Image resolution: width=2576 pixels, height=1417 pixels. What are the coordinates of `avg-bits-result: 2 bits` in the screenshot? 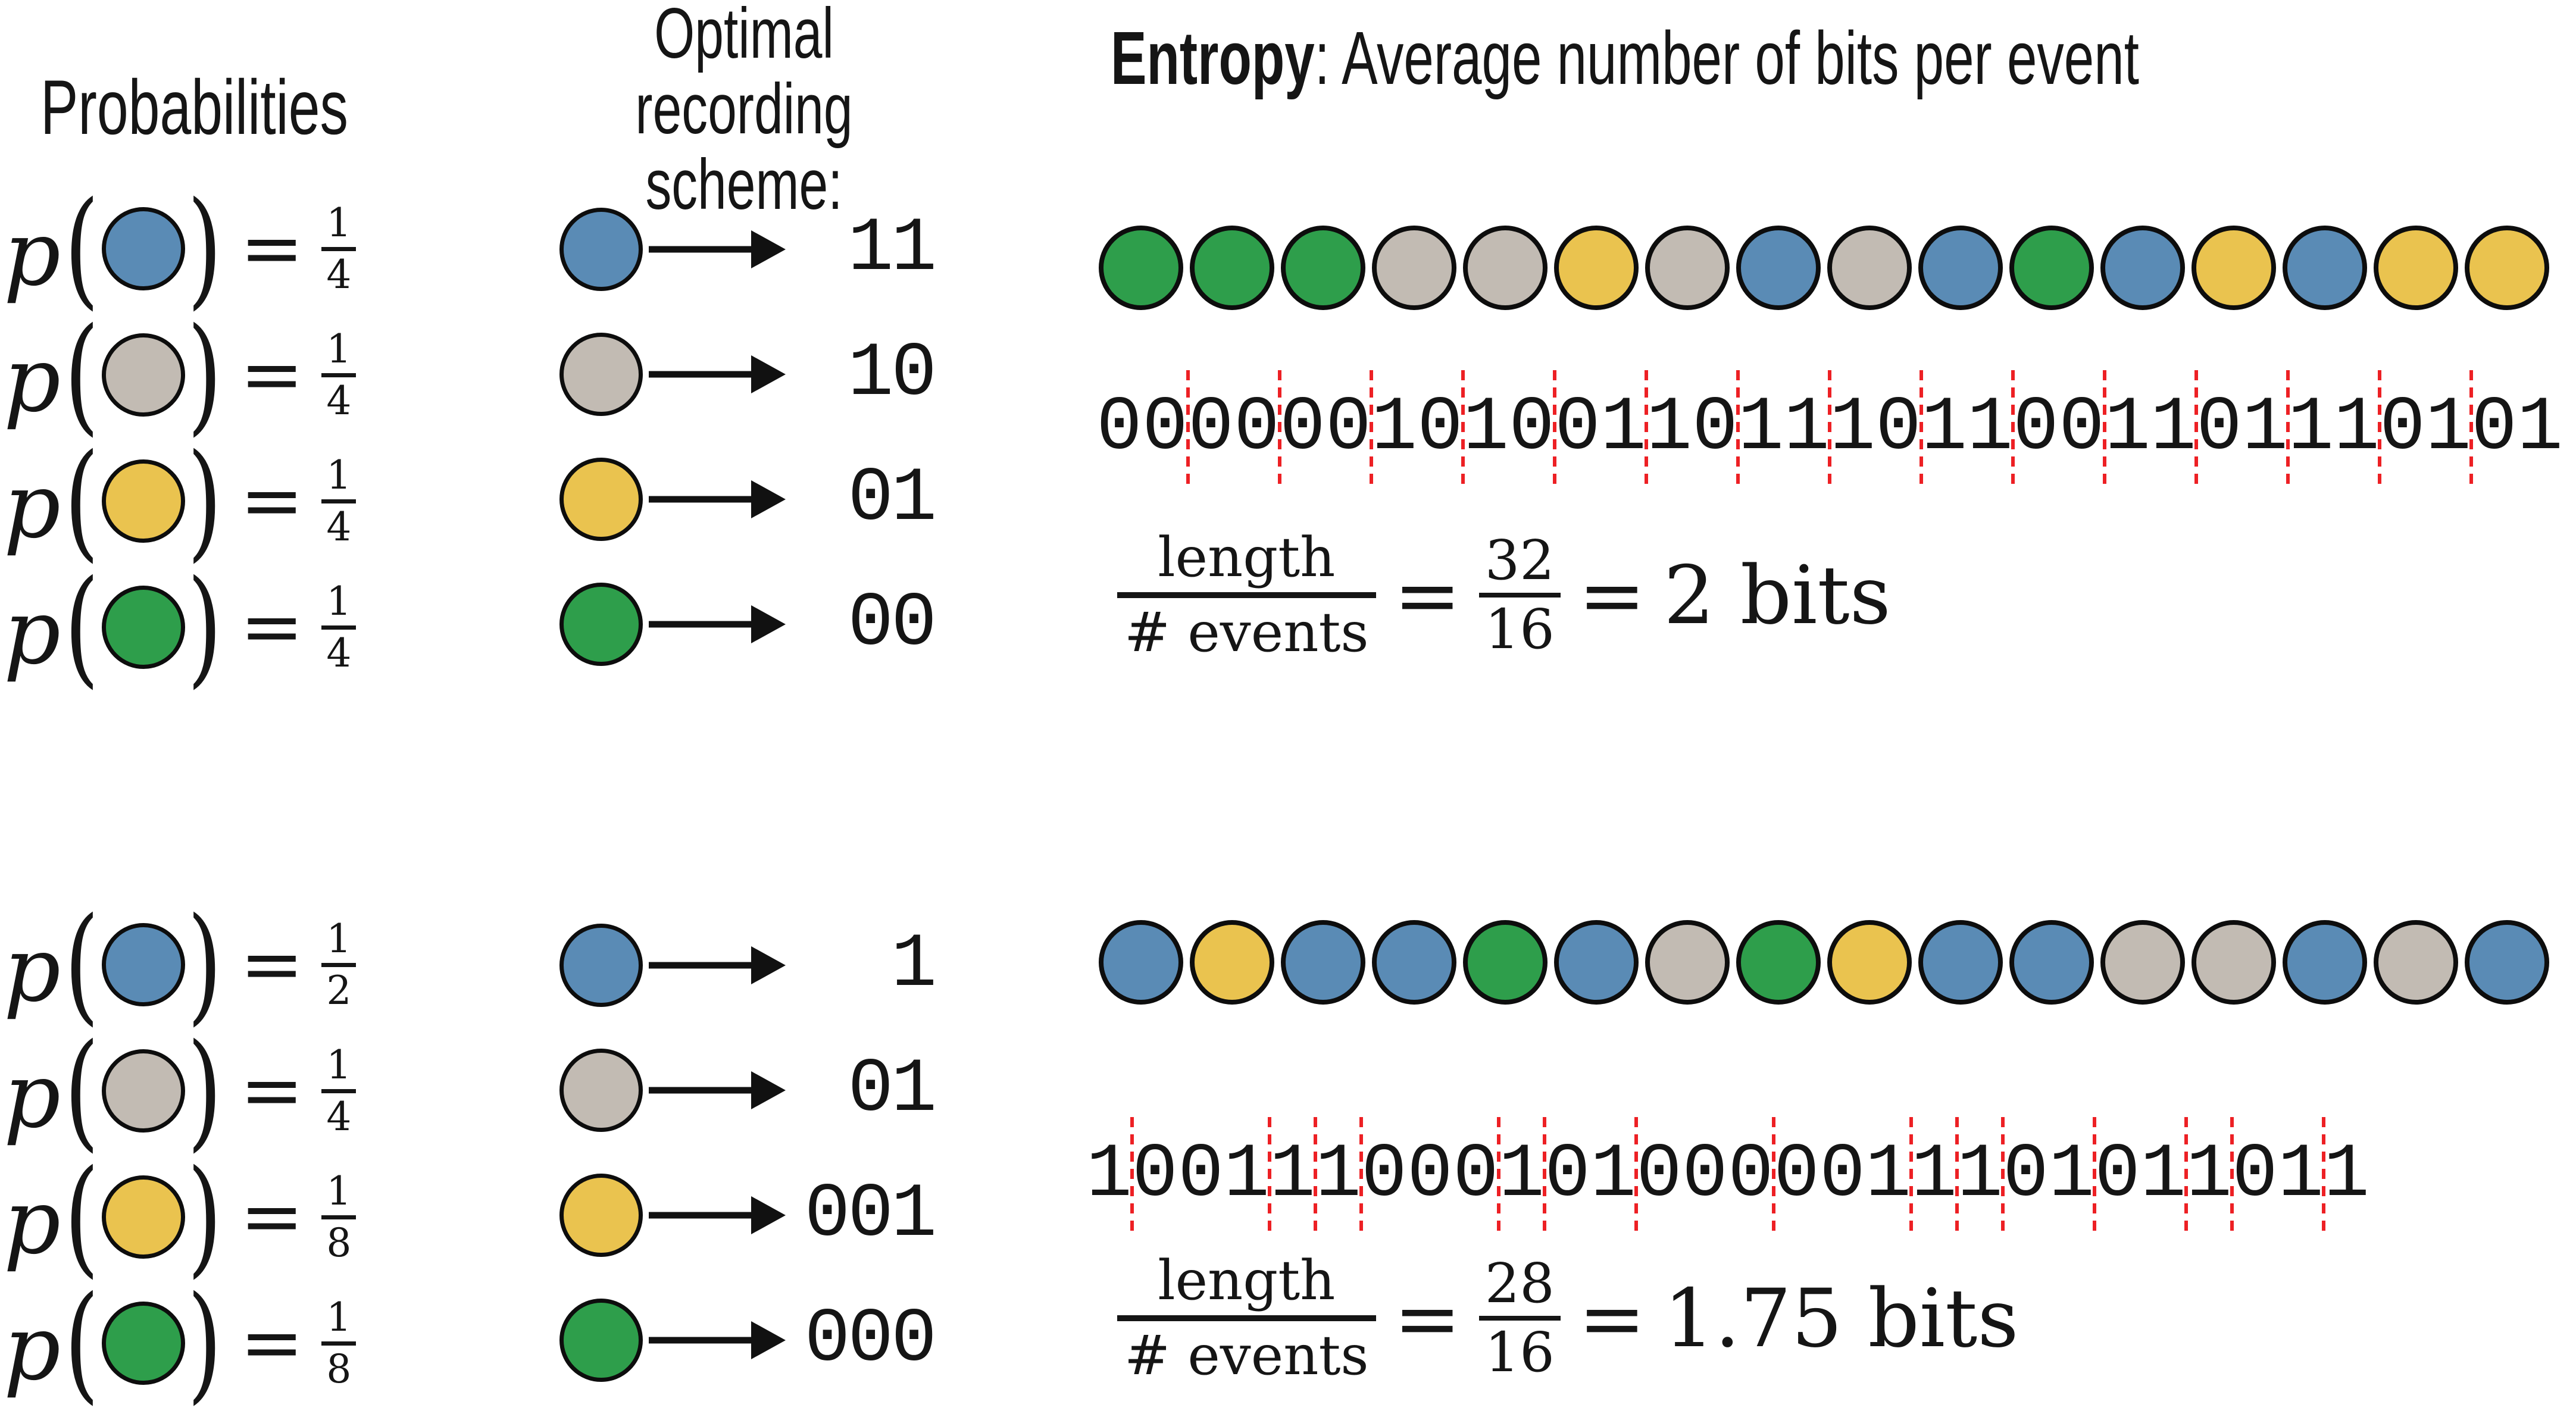 It's located at (1777, 595).